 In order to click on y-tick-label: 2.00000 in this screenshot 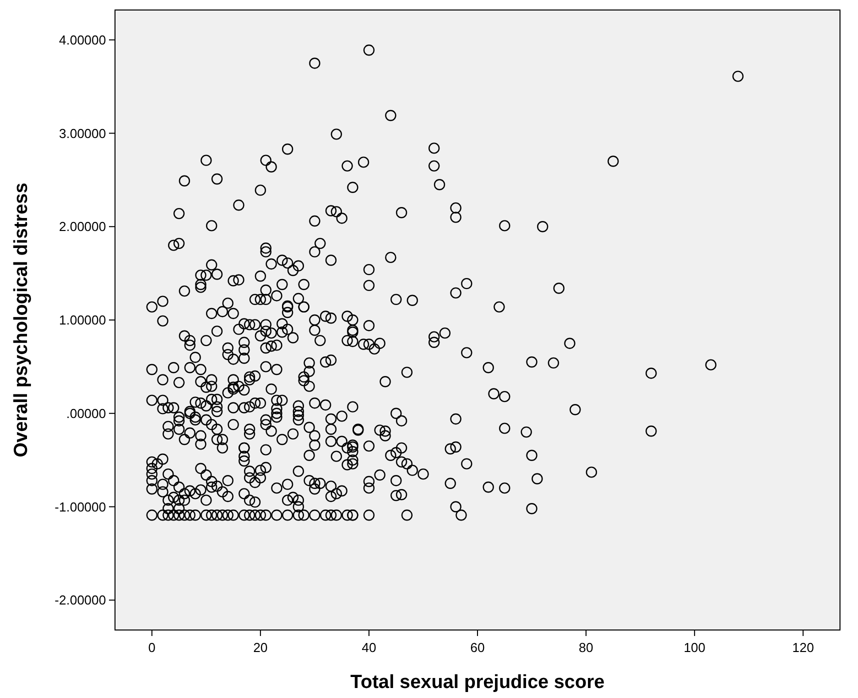, I will do `click(82, 226)`.